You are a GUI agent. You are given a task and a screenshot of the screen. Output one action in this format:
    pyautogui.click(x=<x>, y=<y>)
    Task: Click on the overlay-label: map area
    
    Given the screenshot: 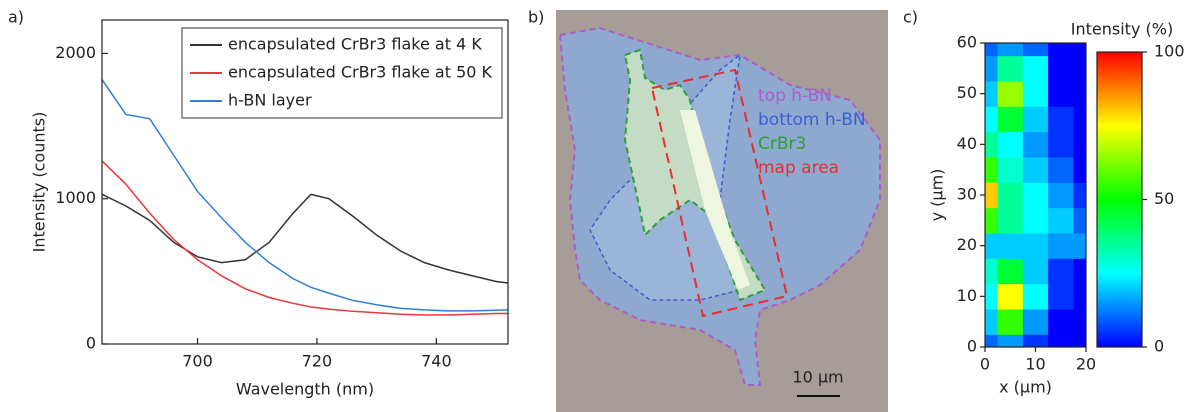 What is the action you would take?
    pyautogui.click(x=798, y=168)
    